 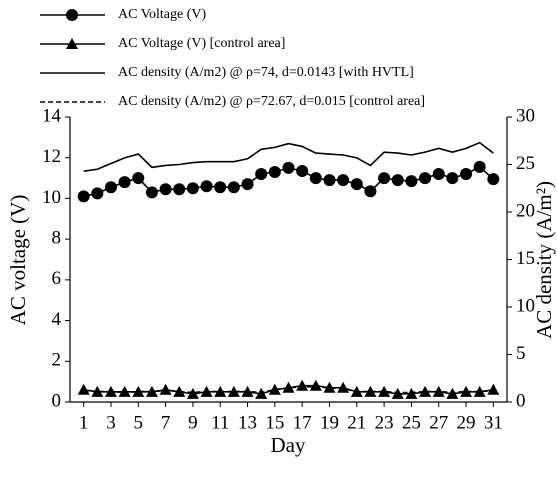 I want to click on x-tick-label: 19, so click(x=329, y=422).